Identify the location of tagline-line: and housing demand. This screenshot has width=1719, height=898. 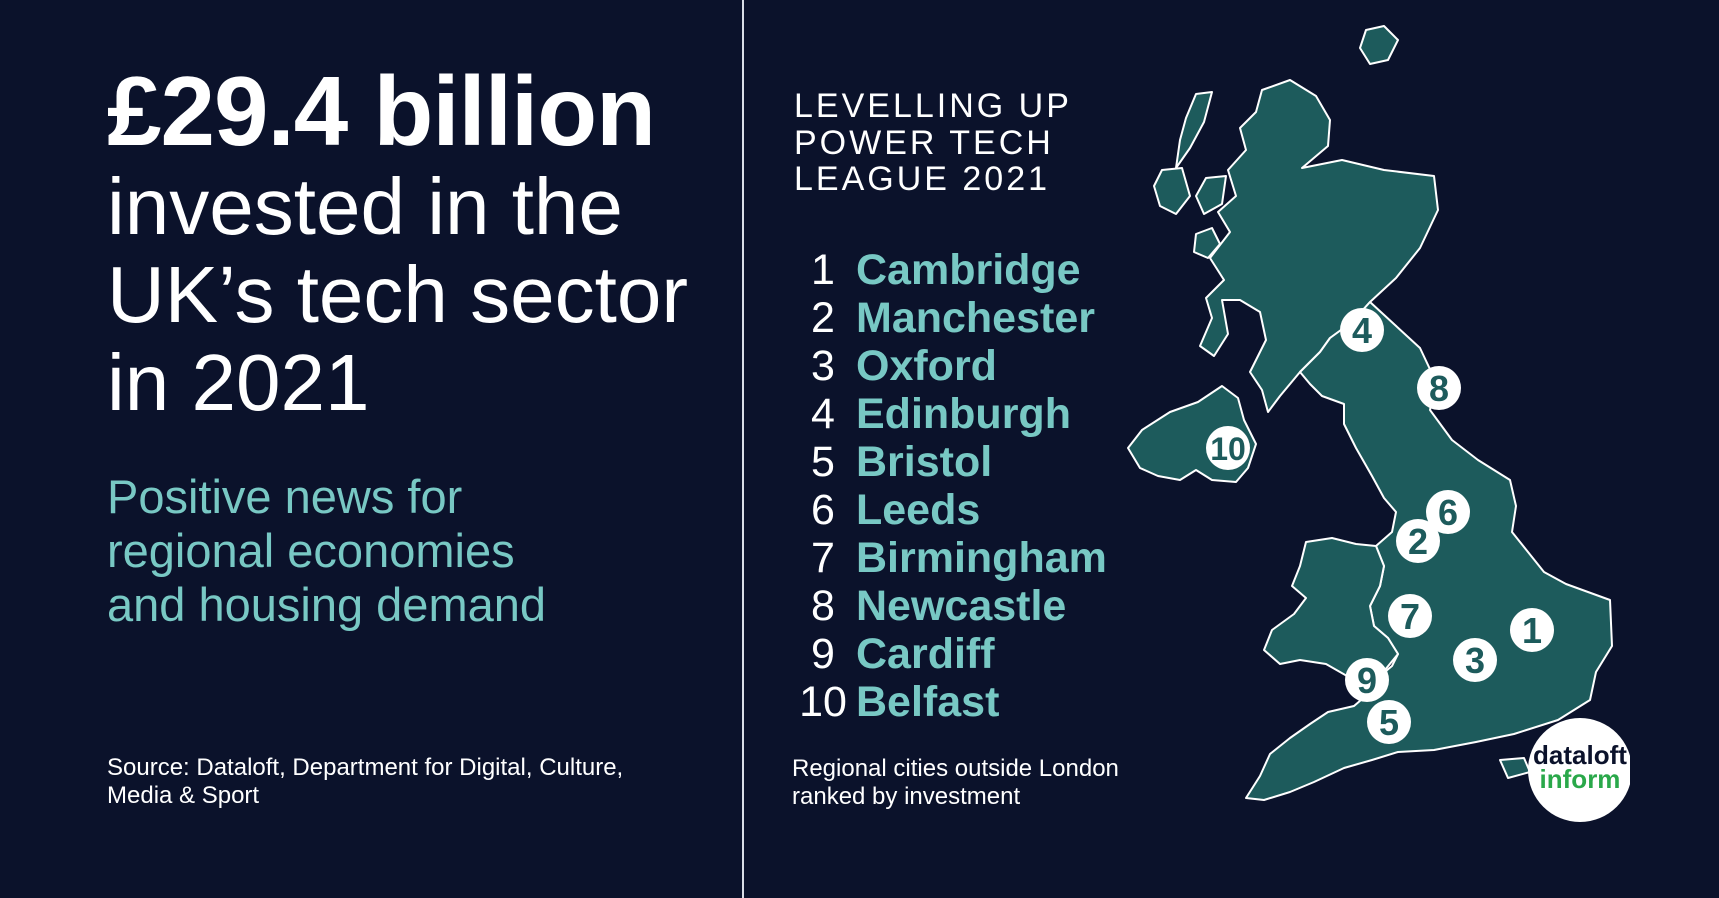
(327, 605).